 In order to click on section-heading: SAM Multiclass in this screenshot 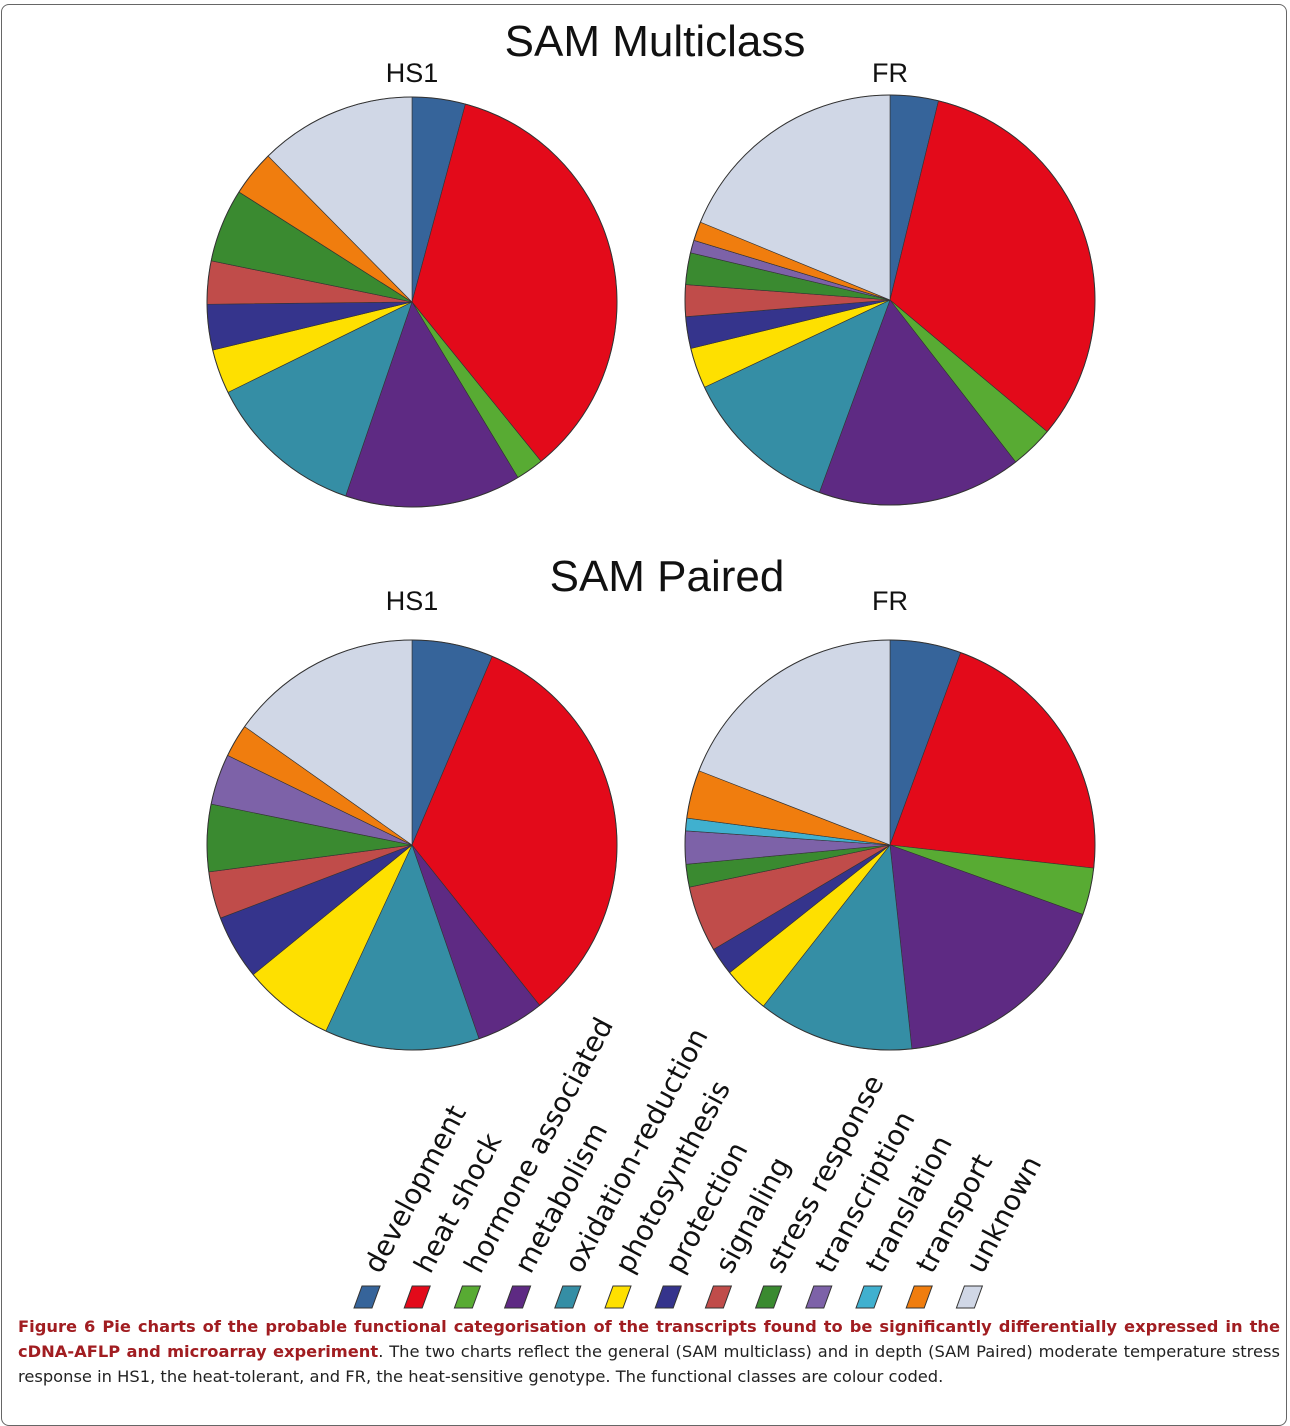, I will do `click(655, 41)`.